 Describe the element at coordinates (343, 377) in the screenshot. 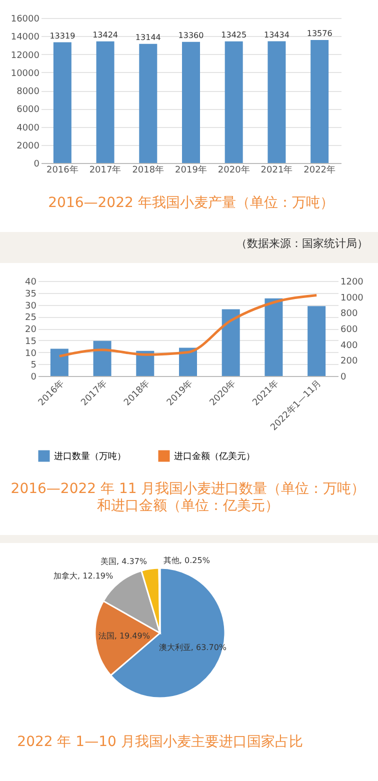

I see `y2-tick-label: 0` at that location.